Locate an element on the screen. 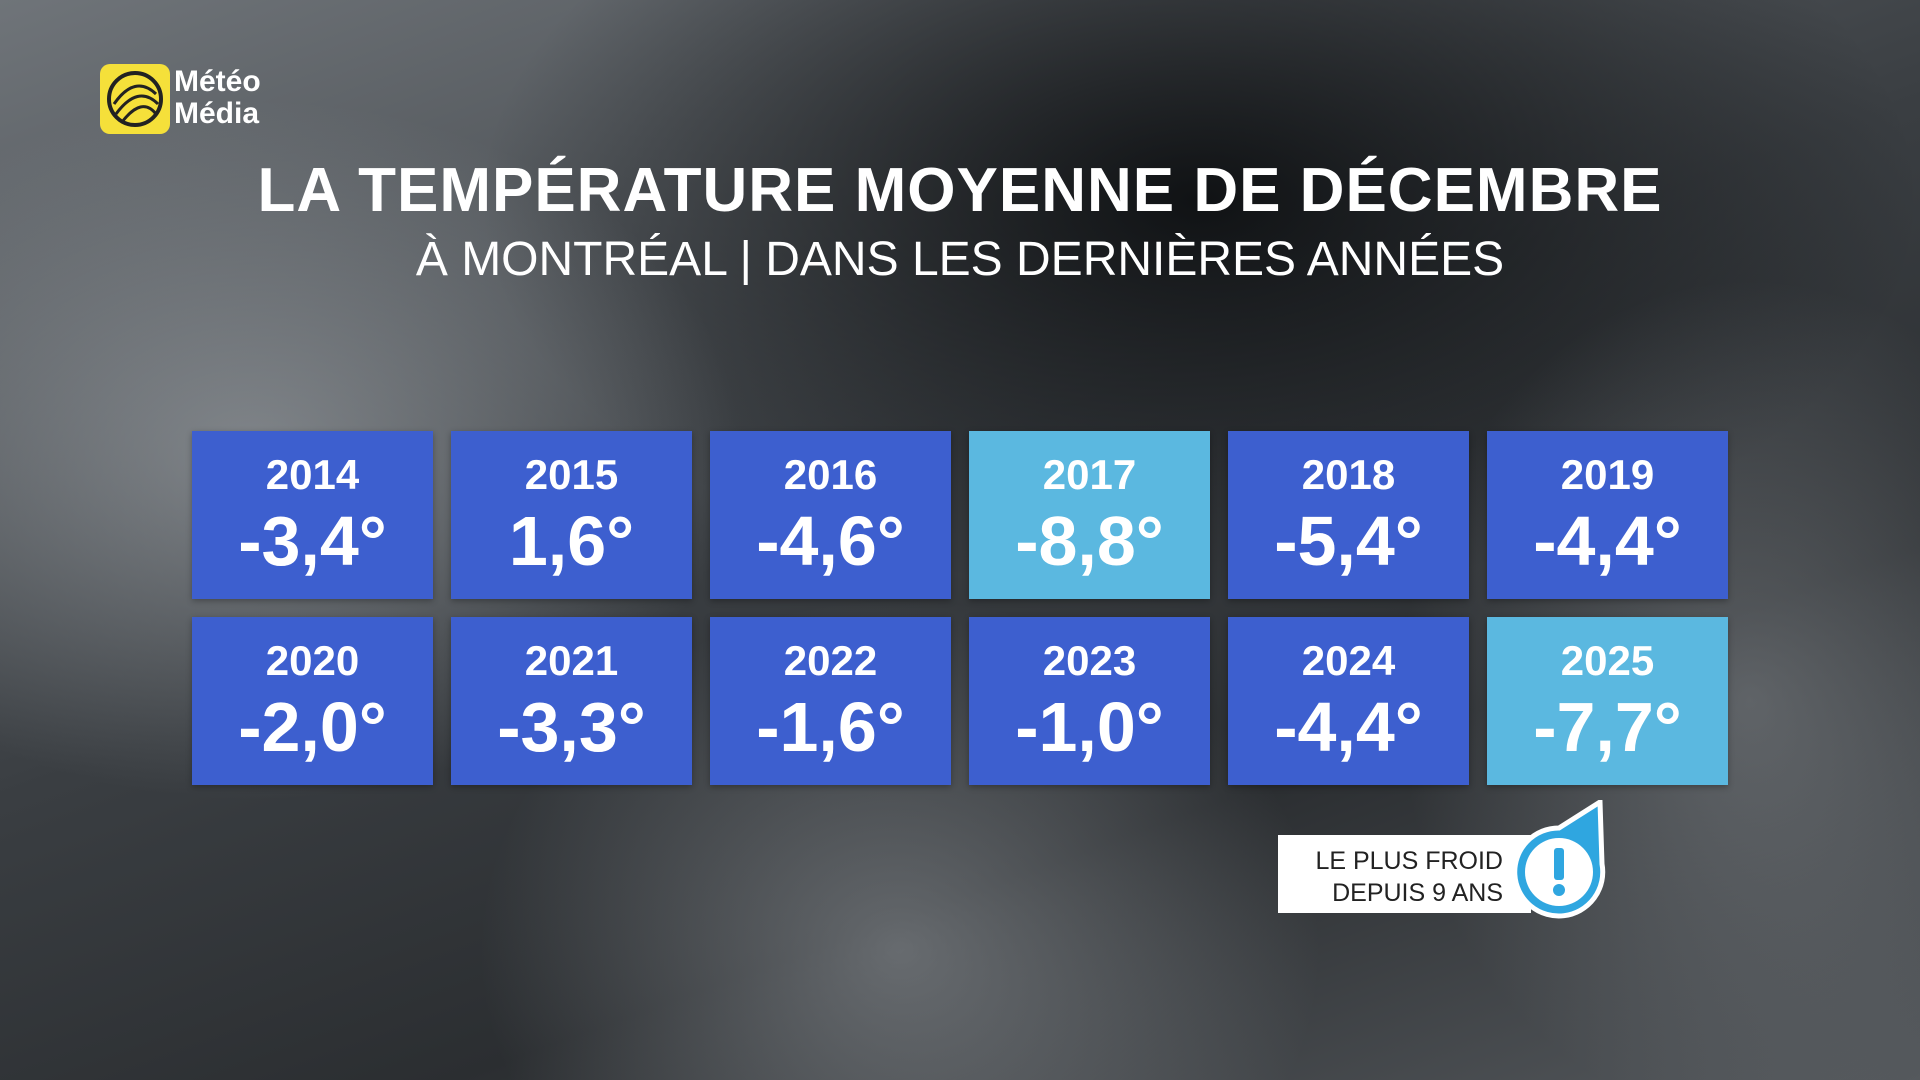  alert-icon is located at coordinates (1559, 859).